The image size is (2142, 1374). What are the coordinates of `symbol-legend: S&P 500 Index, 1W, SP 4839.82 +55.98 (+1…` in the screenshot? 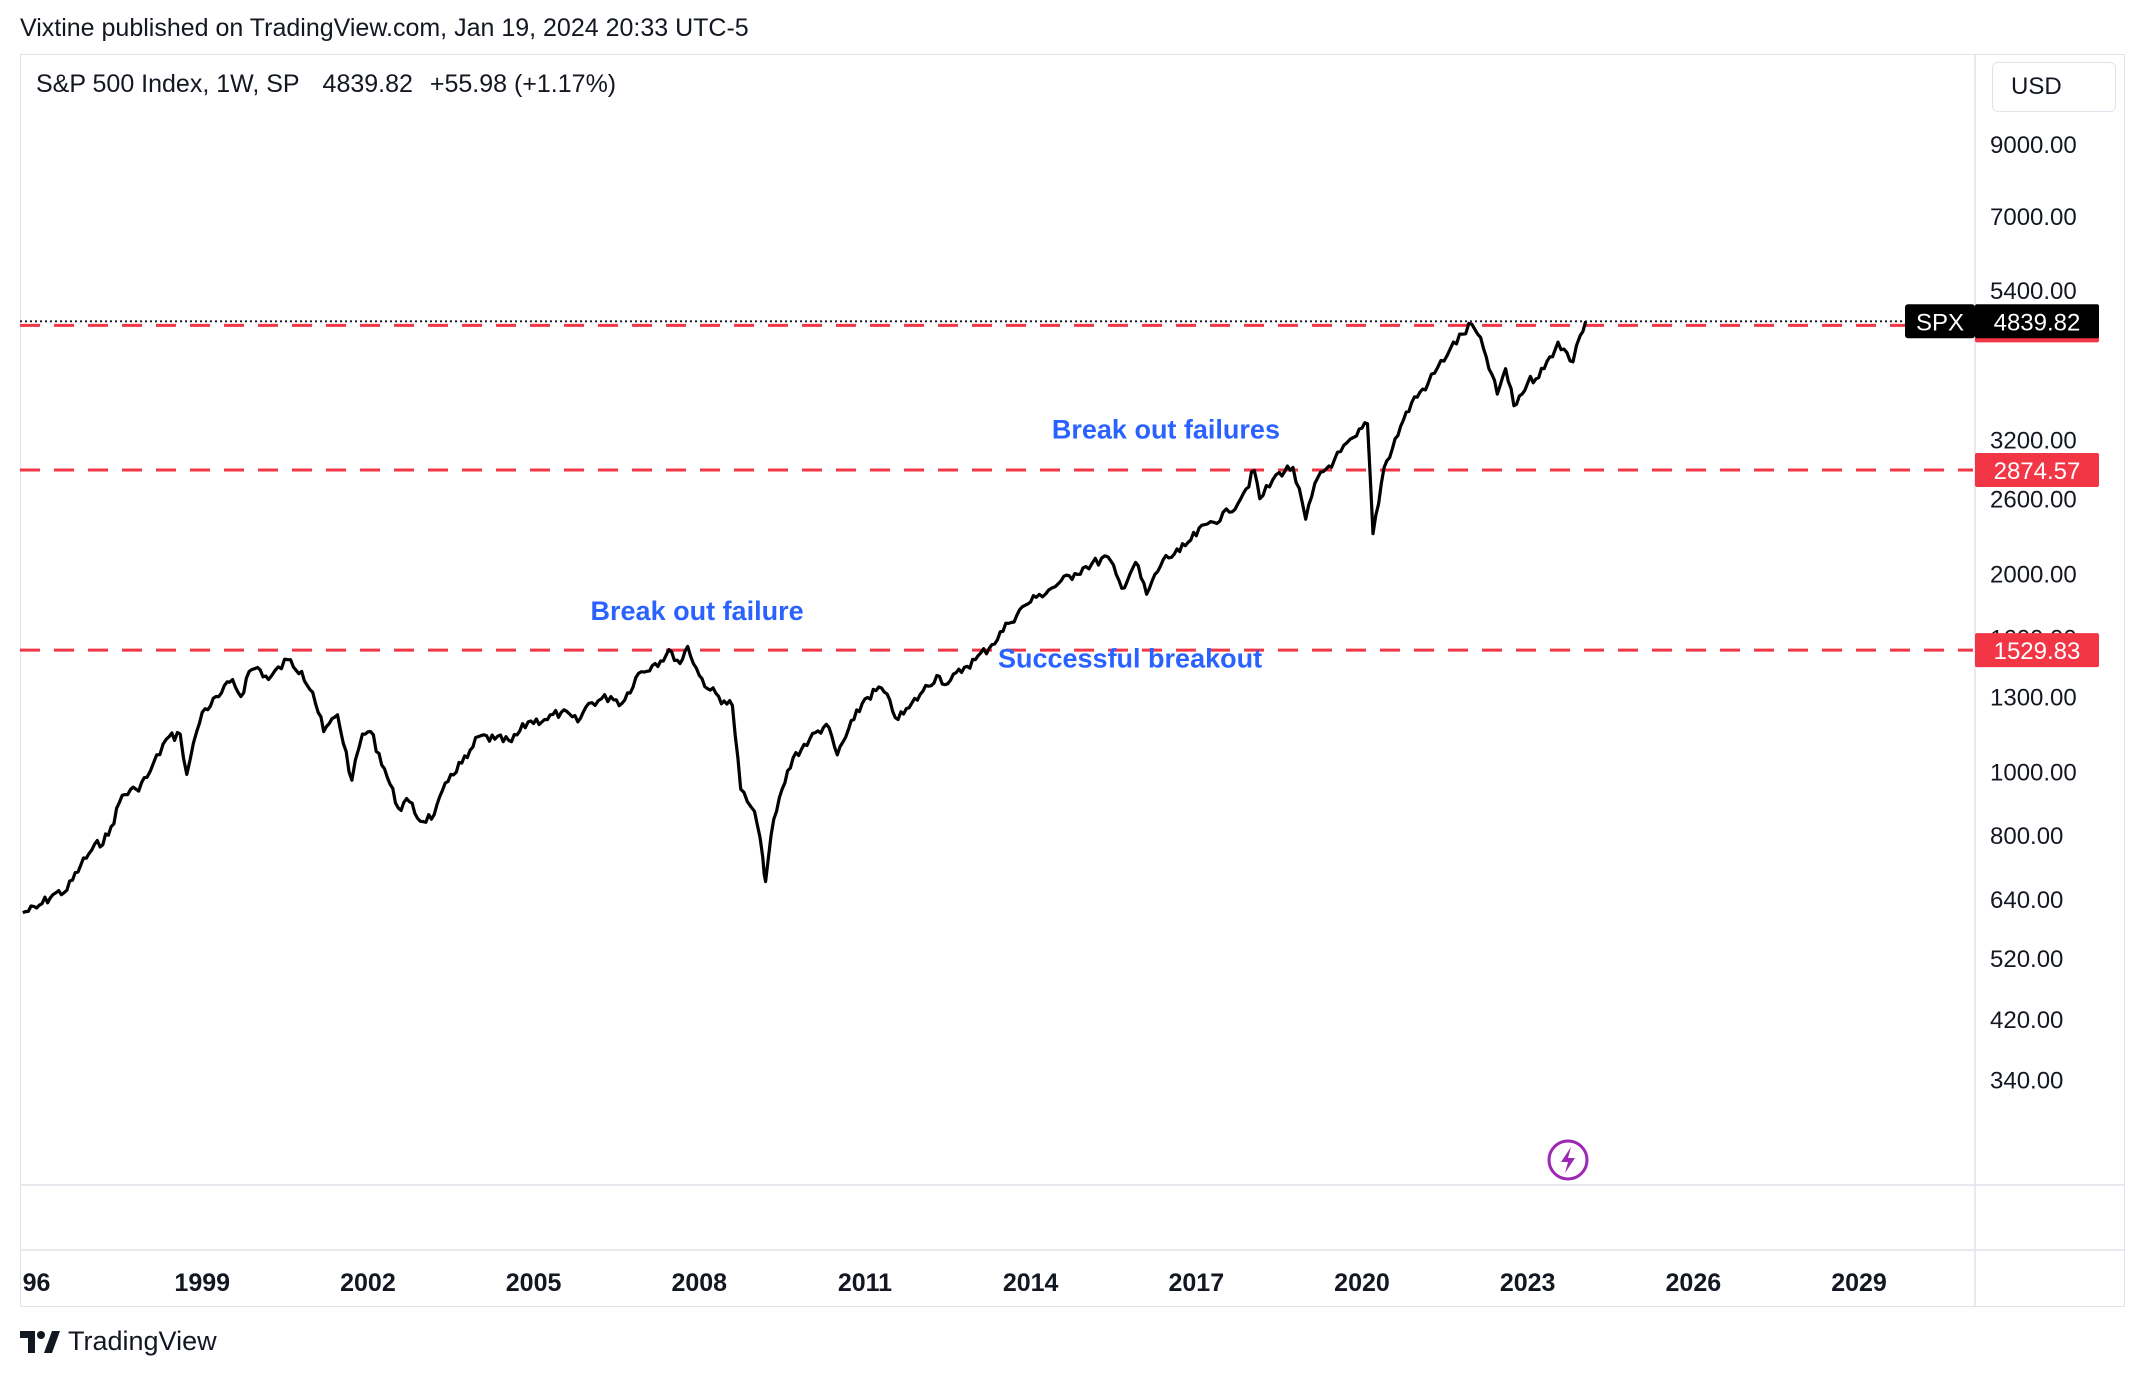 It's located at (331, 84).